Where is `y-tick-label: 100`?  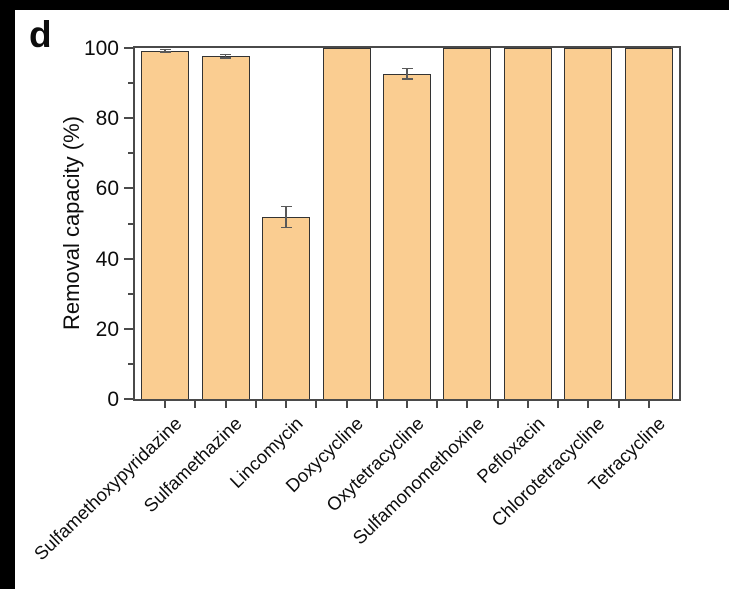
y-tick-label: 100 is located at coordinates (101, 48).